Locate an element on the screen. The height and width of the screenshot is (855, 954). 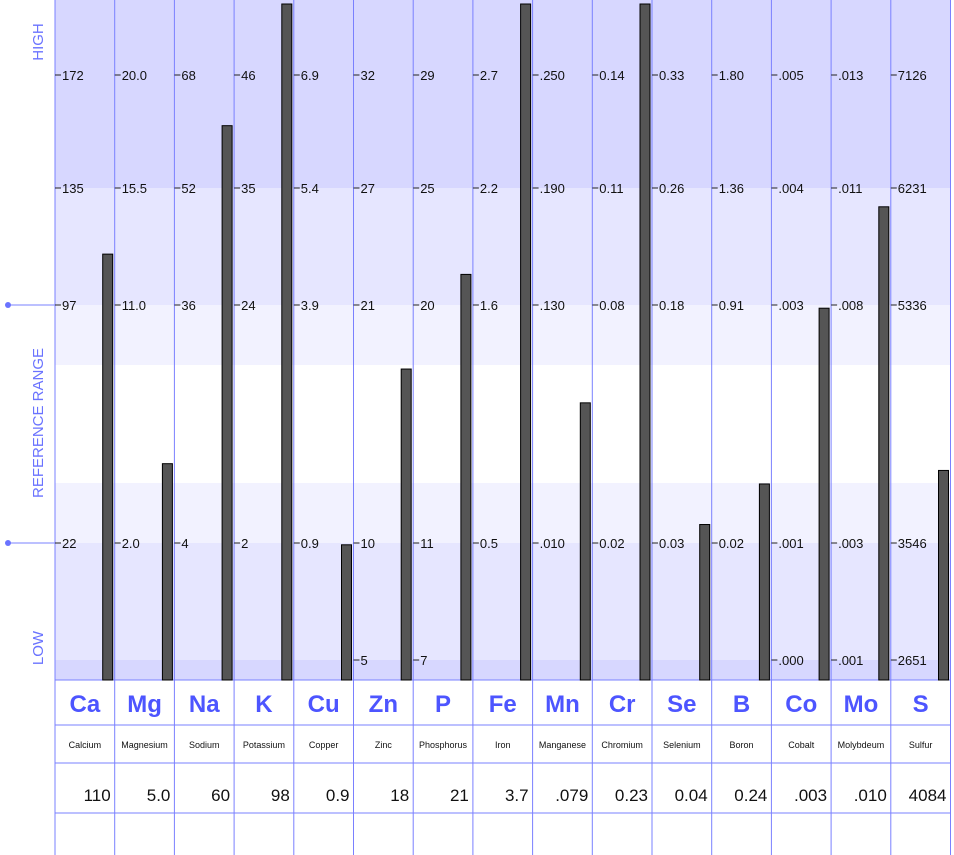
tick-label: 5336 is located at coordinates (912, 305).